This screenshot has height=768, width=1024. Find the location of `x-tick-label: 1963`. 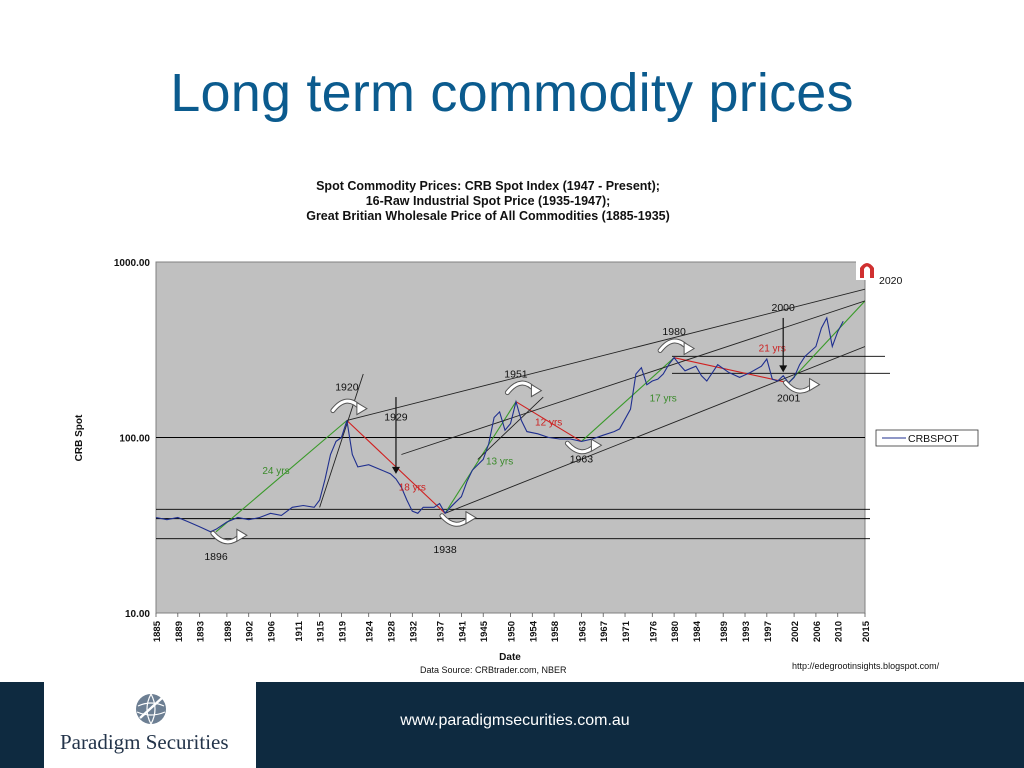

x-tick-label: 1963 is located at coordinates (582, 631).